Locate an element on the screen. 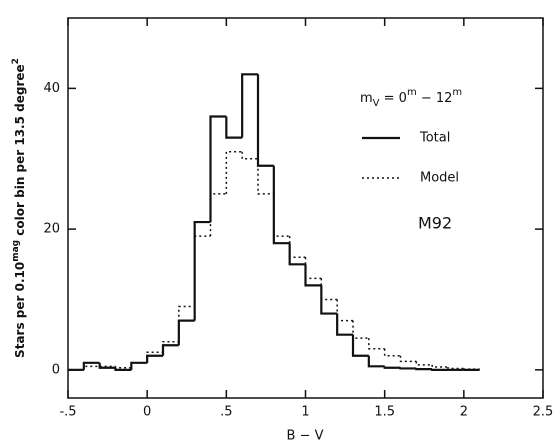 The width and height of the screenshot is (560, 447). y-tick-label: 20 is located at coordinates (51, 229).